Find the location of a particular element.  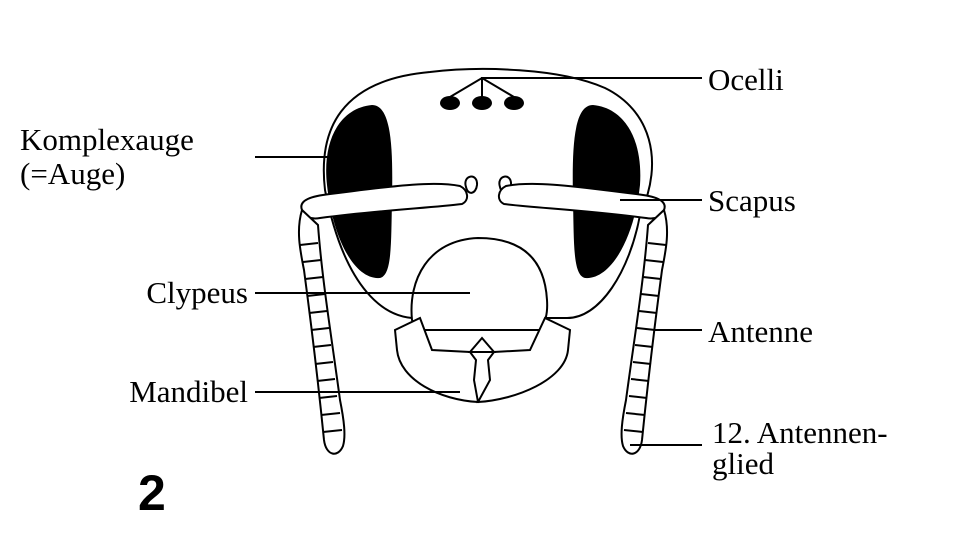

label-komplexauge: Komplexauge is located at coordinates (107, 139).